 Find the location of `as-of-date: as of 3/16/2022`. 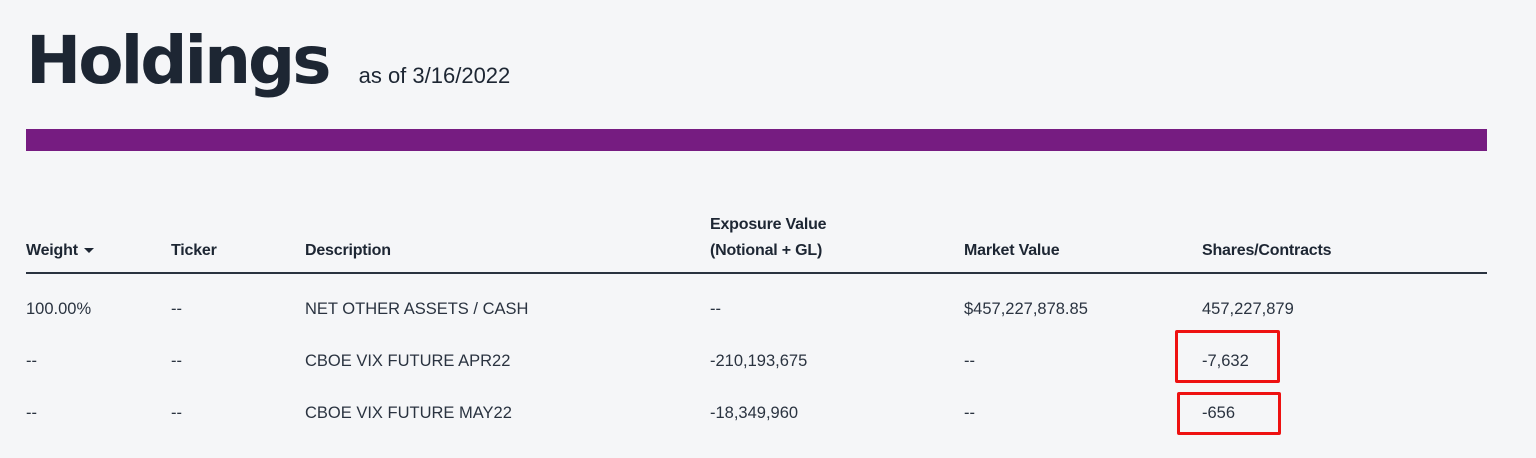

as-of-date: as of 3/16/2022 is located at coordinates (434, 75).